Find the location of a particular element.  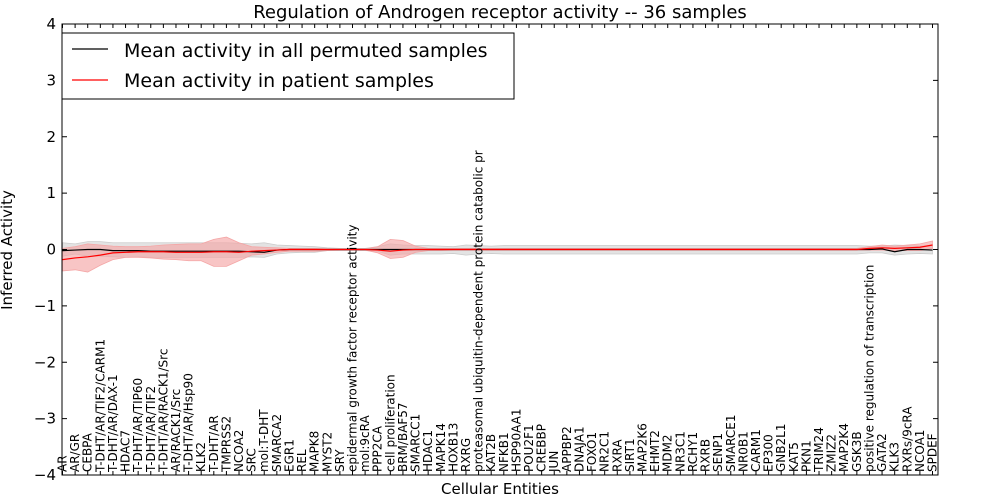

x-tick-label: BRM/BAF57 is located at coordinates (403, 437).